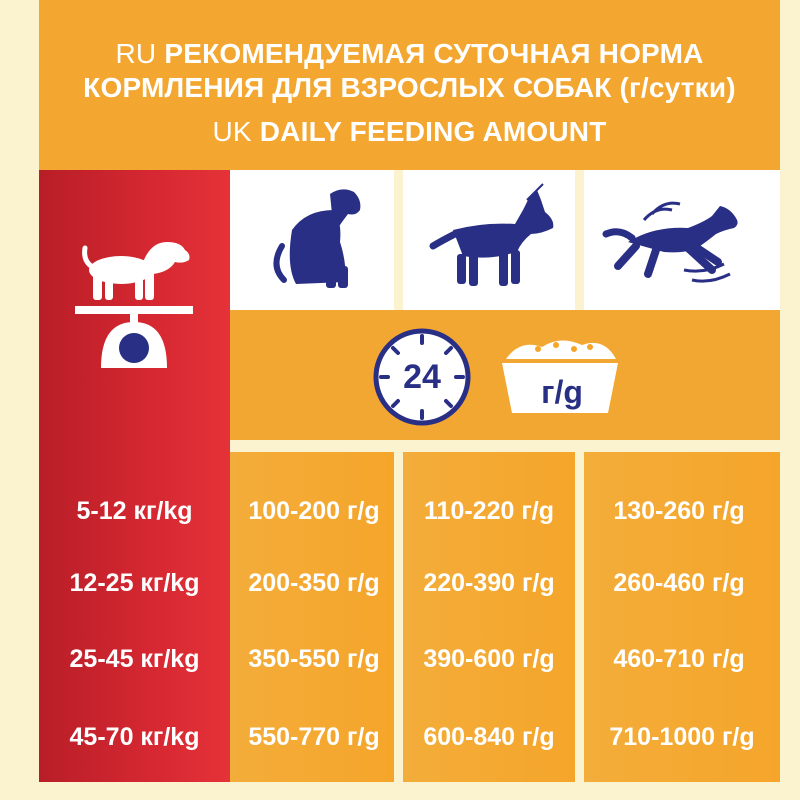 The height and width of the screenshot is (800, 800). I want to click on high-activity-column, so click(682, 617).